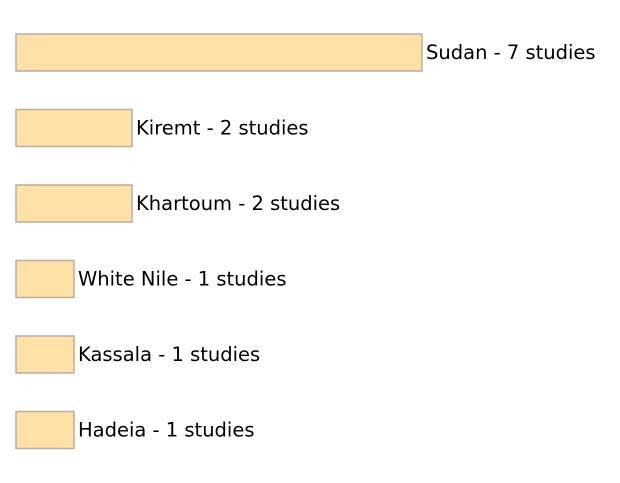 The height and width of the screenshot is (483, 620). I want to click on bar-hadeia, so click(45, 430).